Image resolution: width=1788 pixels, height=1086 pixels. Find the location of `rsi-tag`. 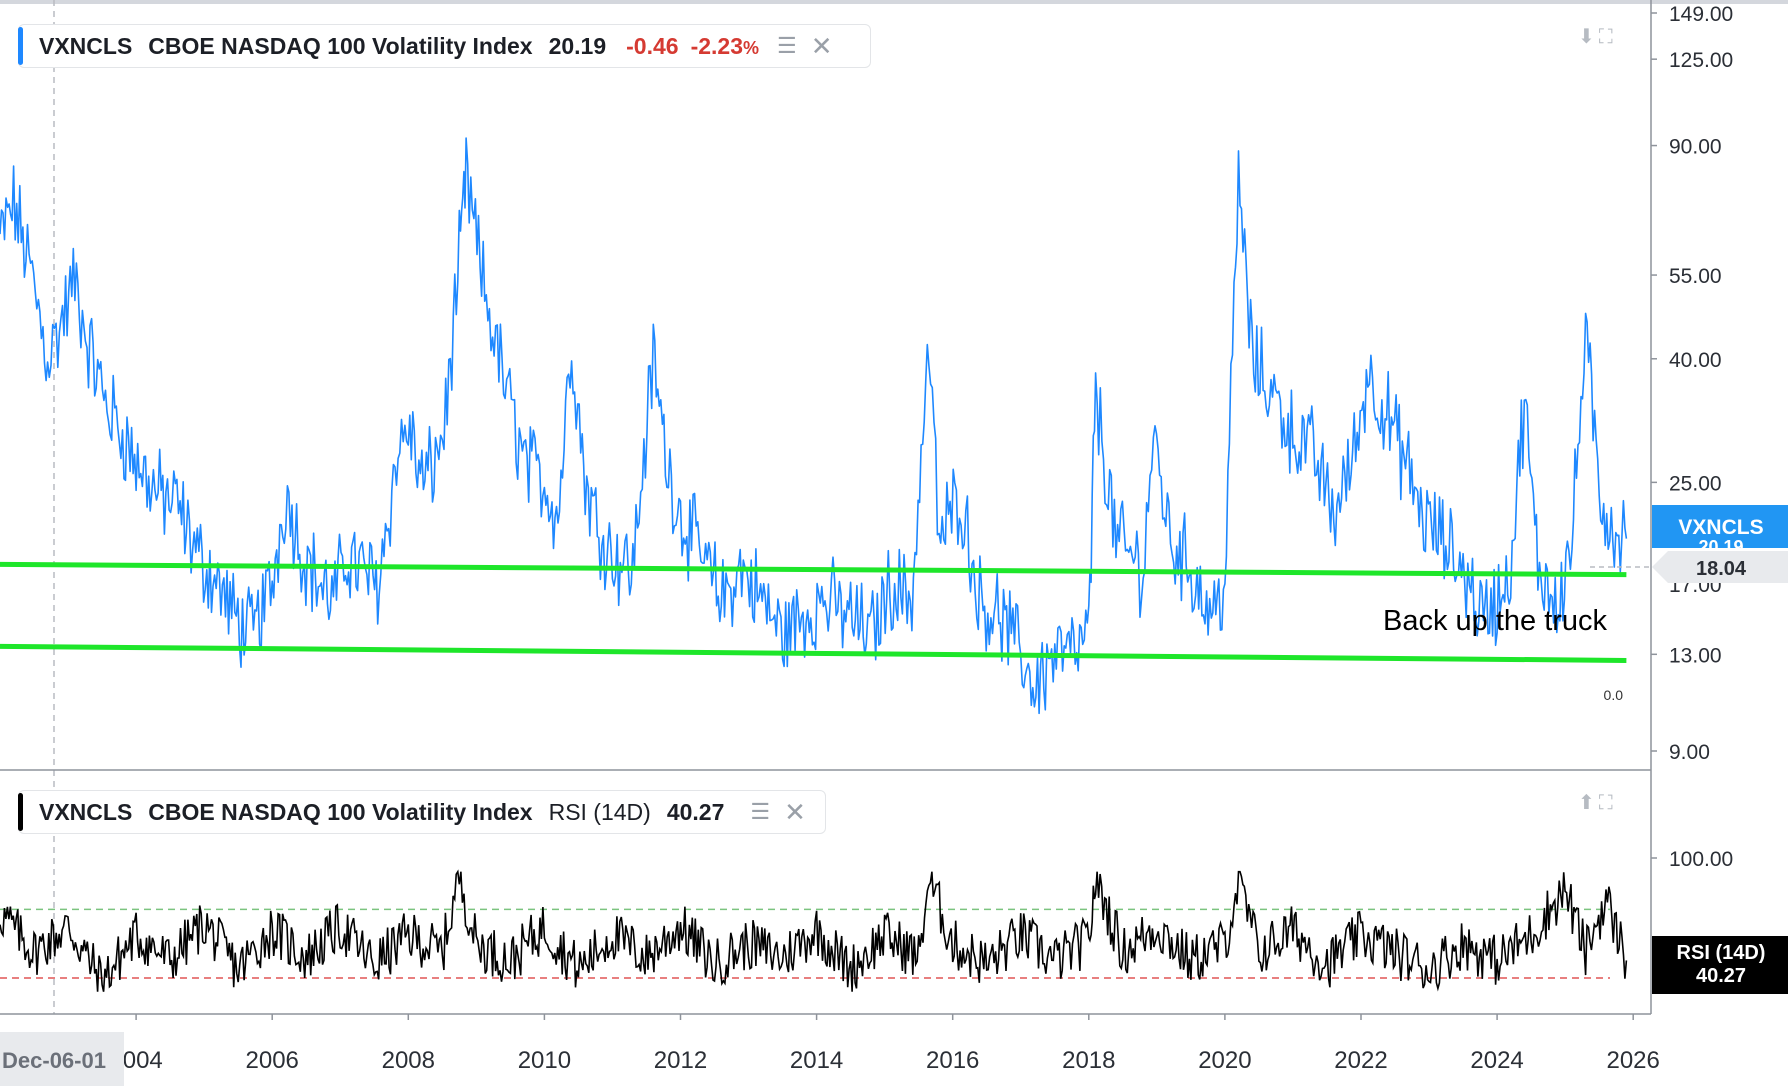

rsi-tag is located at coordinates (1720, 965).